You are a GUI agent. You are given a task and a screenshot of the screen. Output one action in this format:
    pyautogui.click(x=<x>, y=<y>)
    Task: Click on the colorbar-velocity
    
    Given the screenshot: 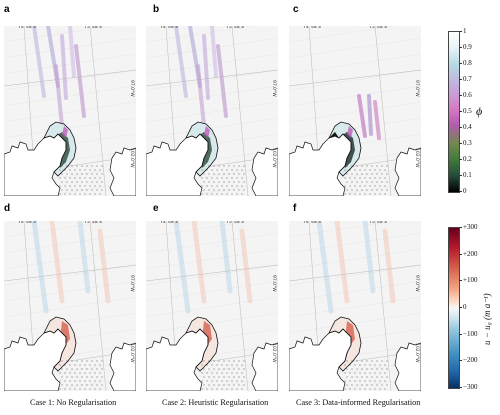 What is the action you would take?
    pyautogui.click(x=454, y=308)
    